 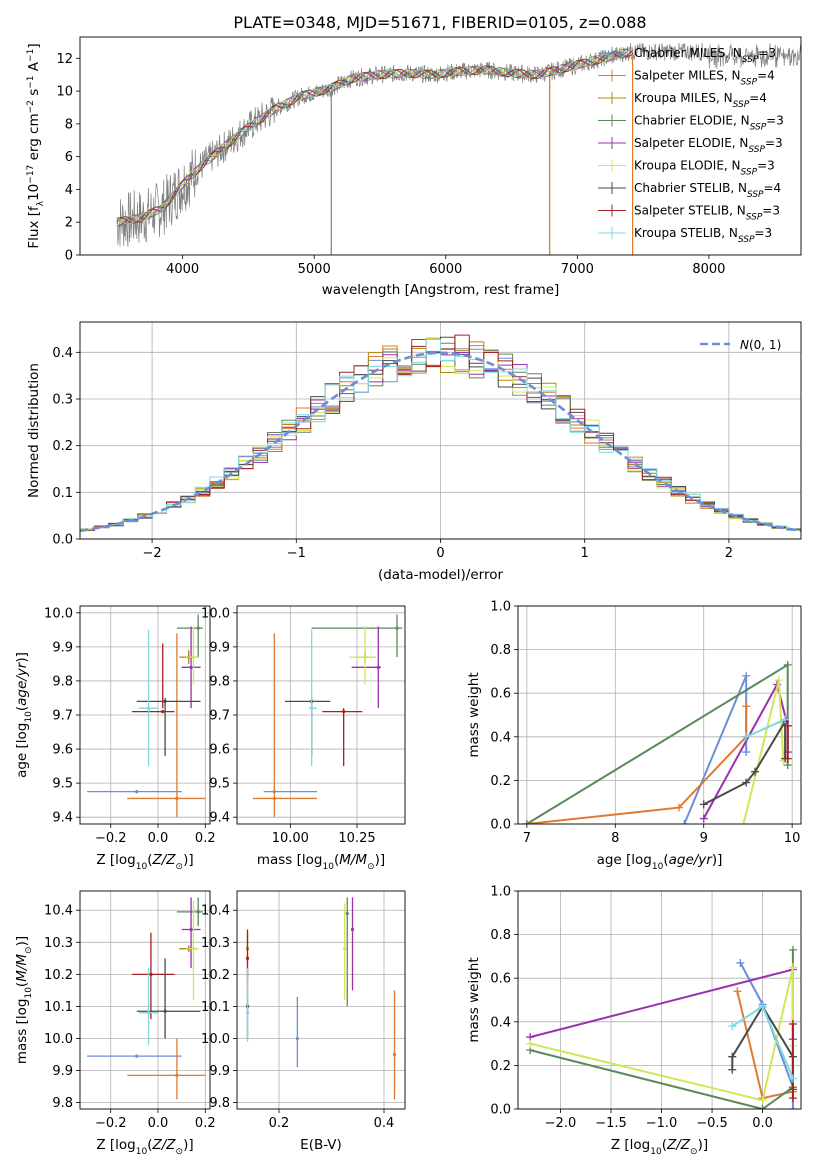 I want to click on x-tick-label: −1, so click(x=296, y=553).